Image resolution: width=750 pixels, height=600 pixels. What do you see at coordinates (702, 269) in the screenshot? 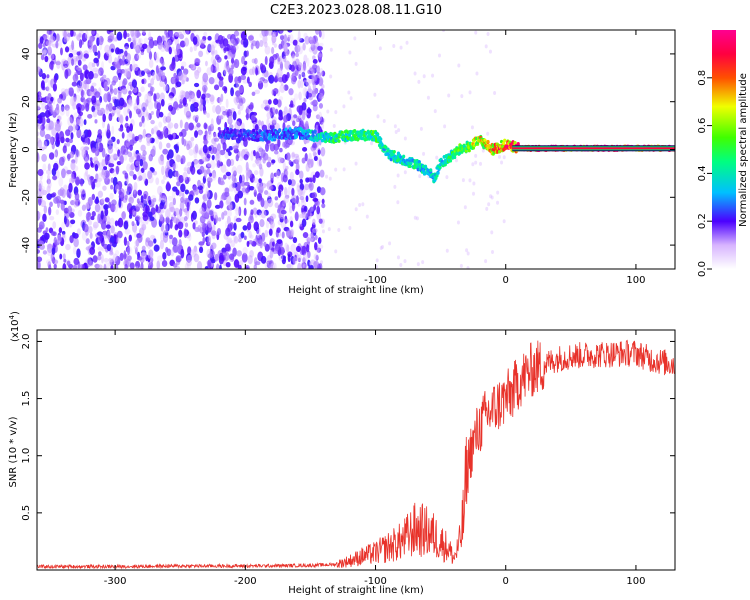
I see `colorbar-tick-label: 0.0` at bounding box center [702, 269].